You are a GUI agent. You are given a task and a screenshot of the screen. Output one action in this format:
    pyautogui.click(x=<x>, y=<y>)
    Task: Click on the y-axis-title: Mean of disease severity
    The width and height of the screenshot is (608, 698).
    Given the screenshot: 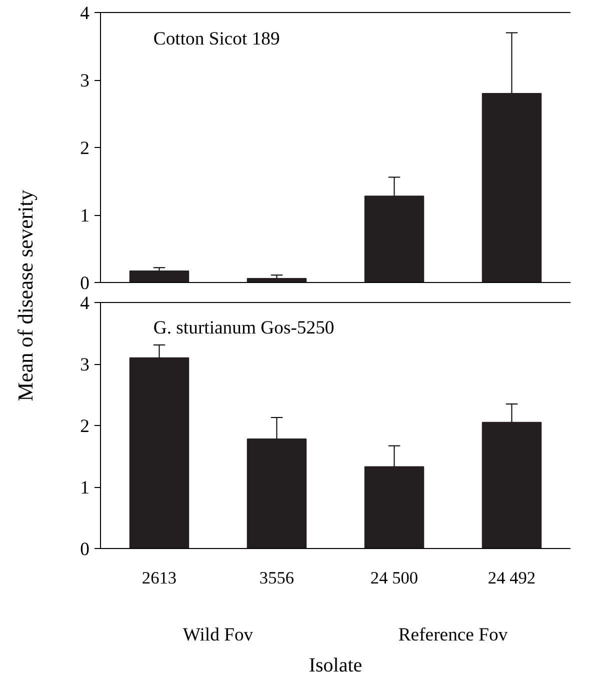 What is the action you would take?
    pyautogui.click(x=26, y=295)
    